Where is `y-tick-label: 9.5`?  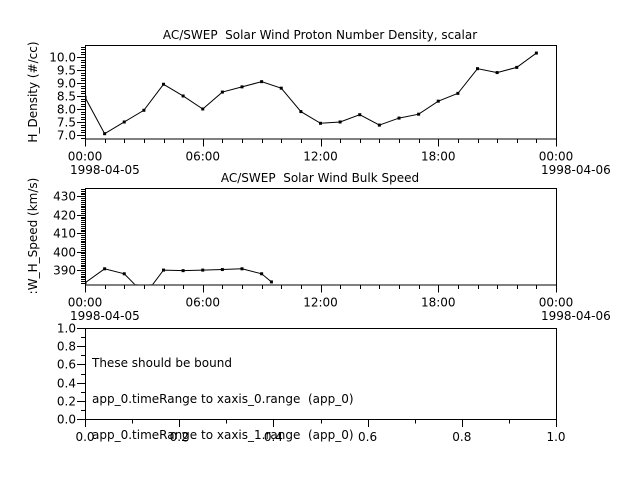 y-tick-label: 9.5 is located at coordinates (66, 71).